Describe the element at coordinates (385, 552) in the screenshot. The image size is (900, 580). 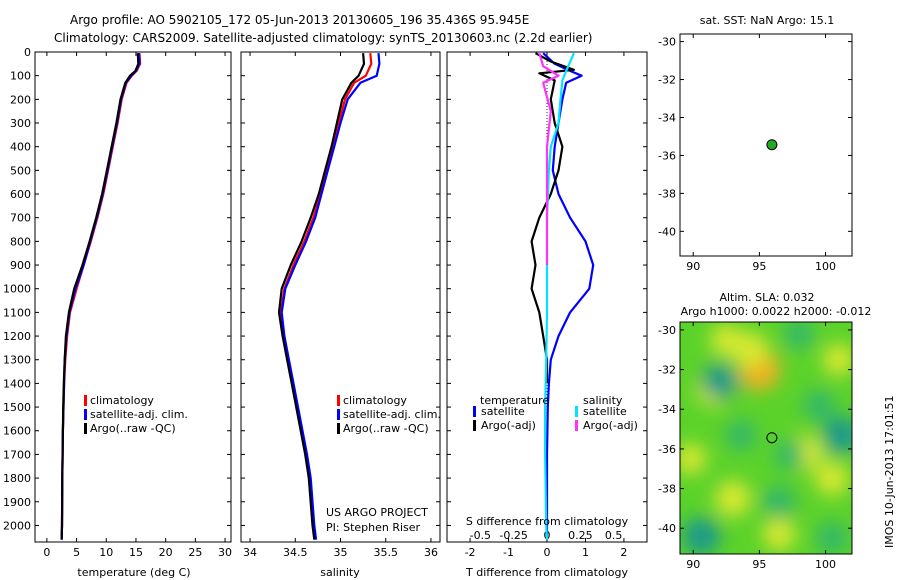
I see `x-tick-label: 35.5` at that location.